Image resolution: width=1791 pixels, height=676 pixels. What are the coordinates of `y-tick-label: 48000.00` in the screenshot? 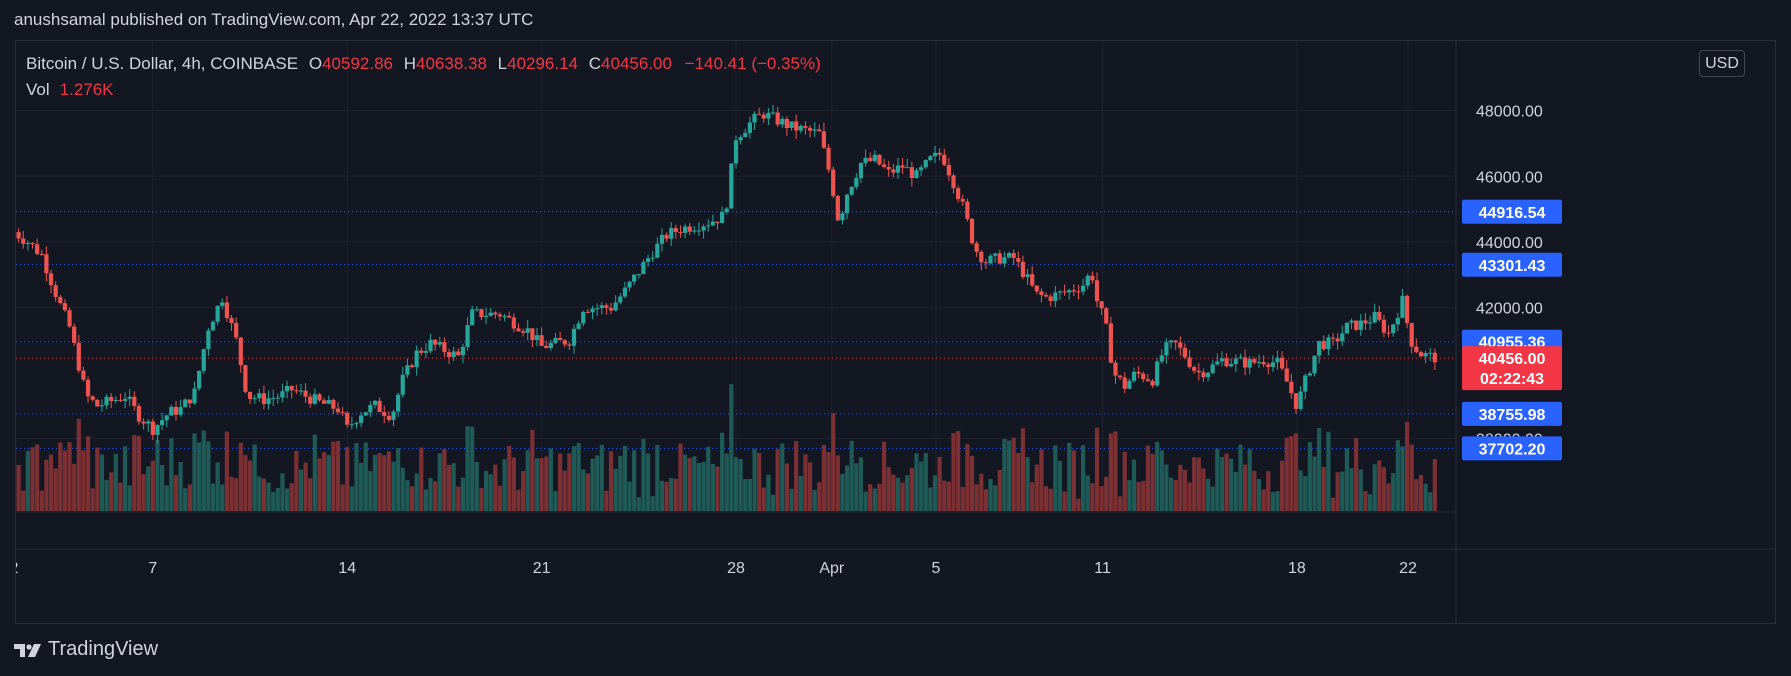 It's located at (1509, 112).